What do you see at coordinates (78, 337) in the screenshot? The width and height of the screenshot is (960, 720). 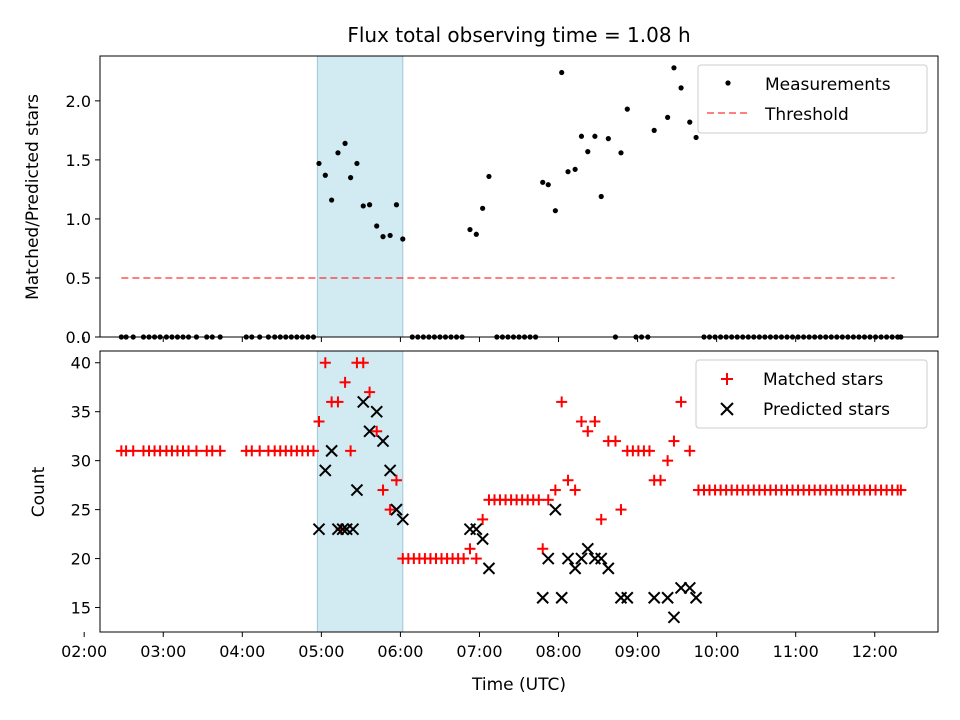 I see `y-tick-label: 0.0` at bounding box center [78, 337].